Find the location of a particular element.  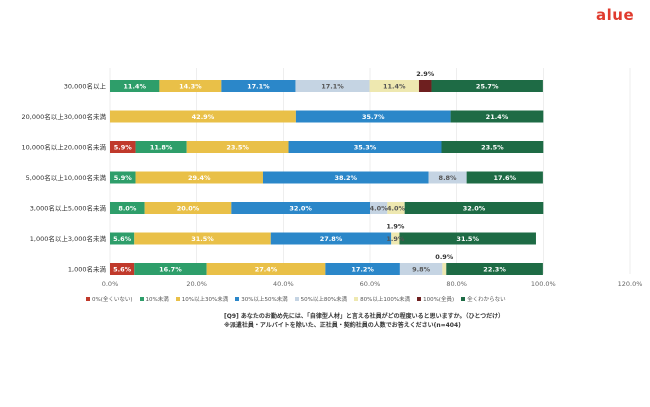

data-label: 27.8% is located at coordinates (331, 239).